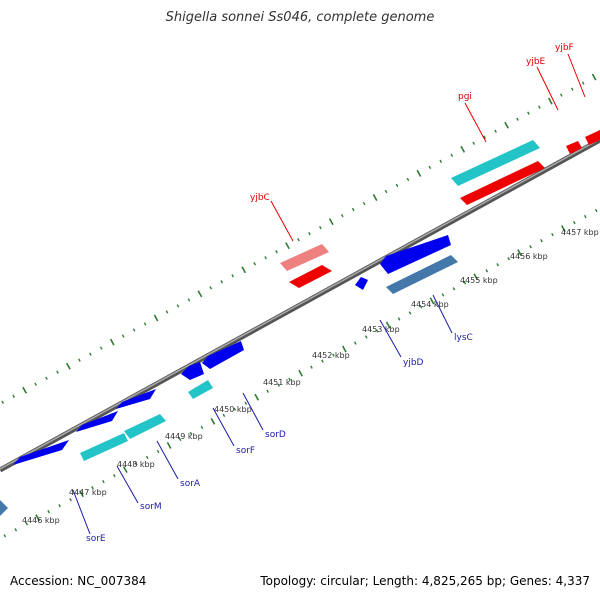 Image resolution: width=600 pixels, height=600 pixels. What do you see at coordinates (260, 198) in the screenshot?
I see `gene-label-yjbC: yjbC` at bounding box center [260, 198].